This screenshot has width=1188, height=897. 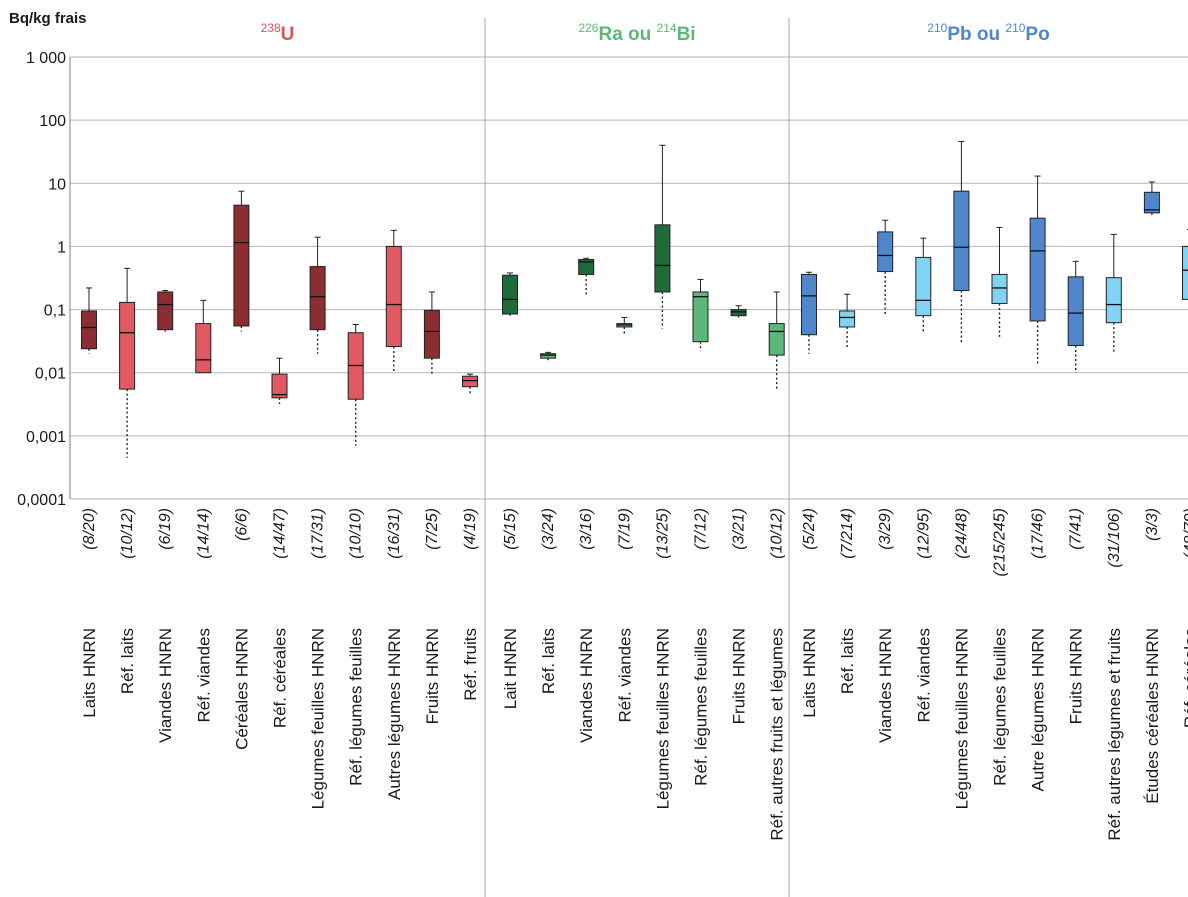 What do you see at coordinates (624, 529) in the screenshot?
I see `sample-count-label: (7/19)` at bounding box center [624, 529].